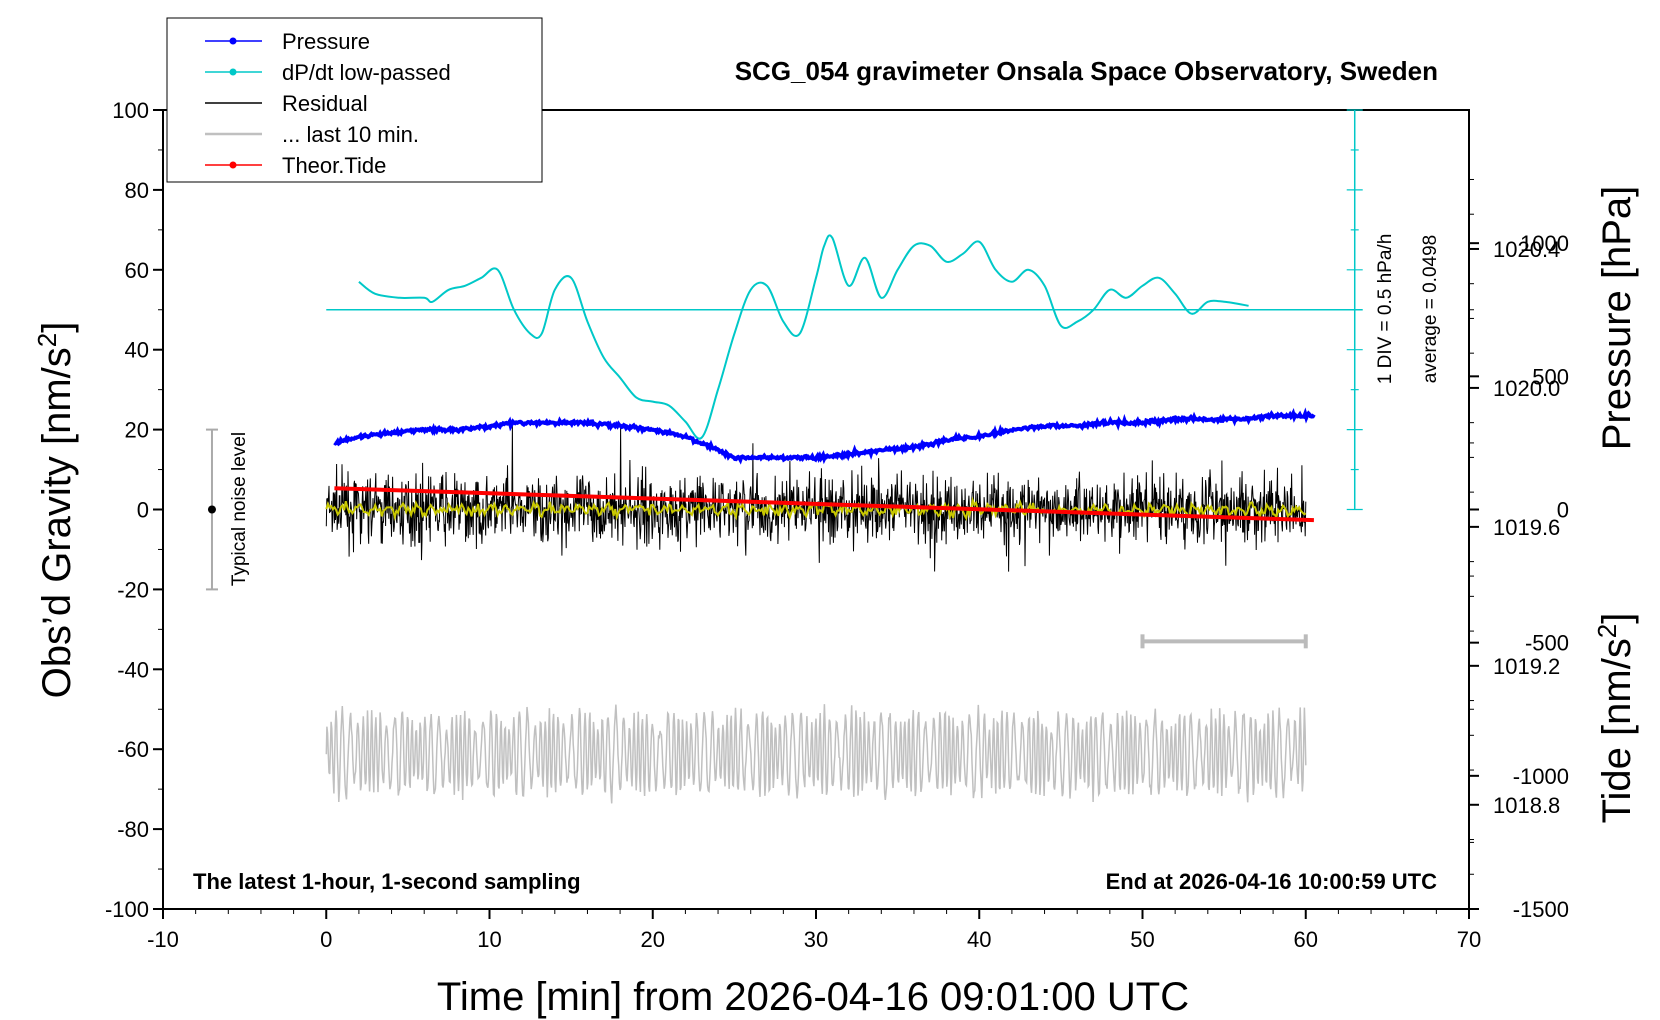 The height and width of the screenshot is (1020, 1660). Describe the element at coordinates (137, 190) in the screenshot. I see `y-left-tick-label: 80` at that location.